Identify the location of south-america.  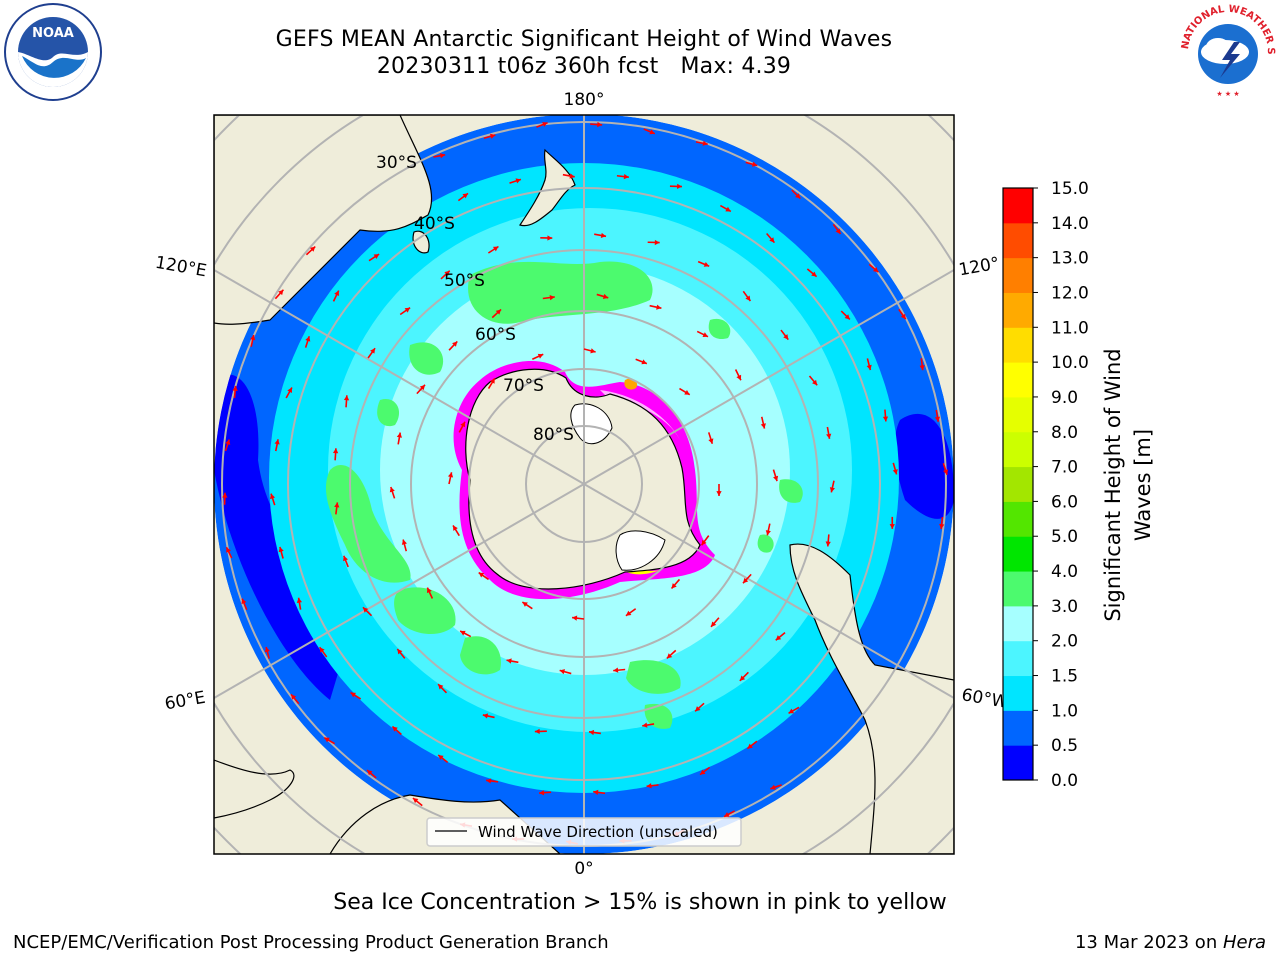
(871, 698).